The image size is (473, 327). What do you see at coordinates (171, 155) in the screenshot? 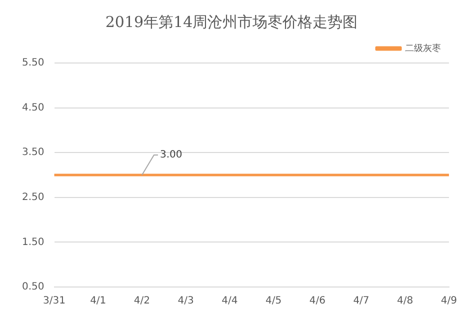
I see `annotation: 3.00` at bounding box center [171, 155].